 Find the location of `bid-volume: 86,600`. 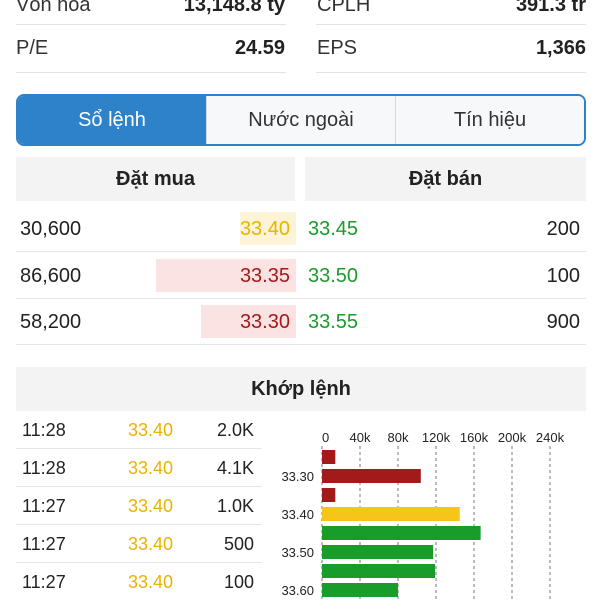

bid-volume: 86,600 is located at coordinates (51, 275).